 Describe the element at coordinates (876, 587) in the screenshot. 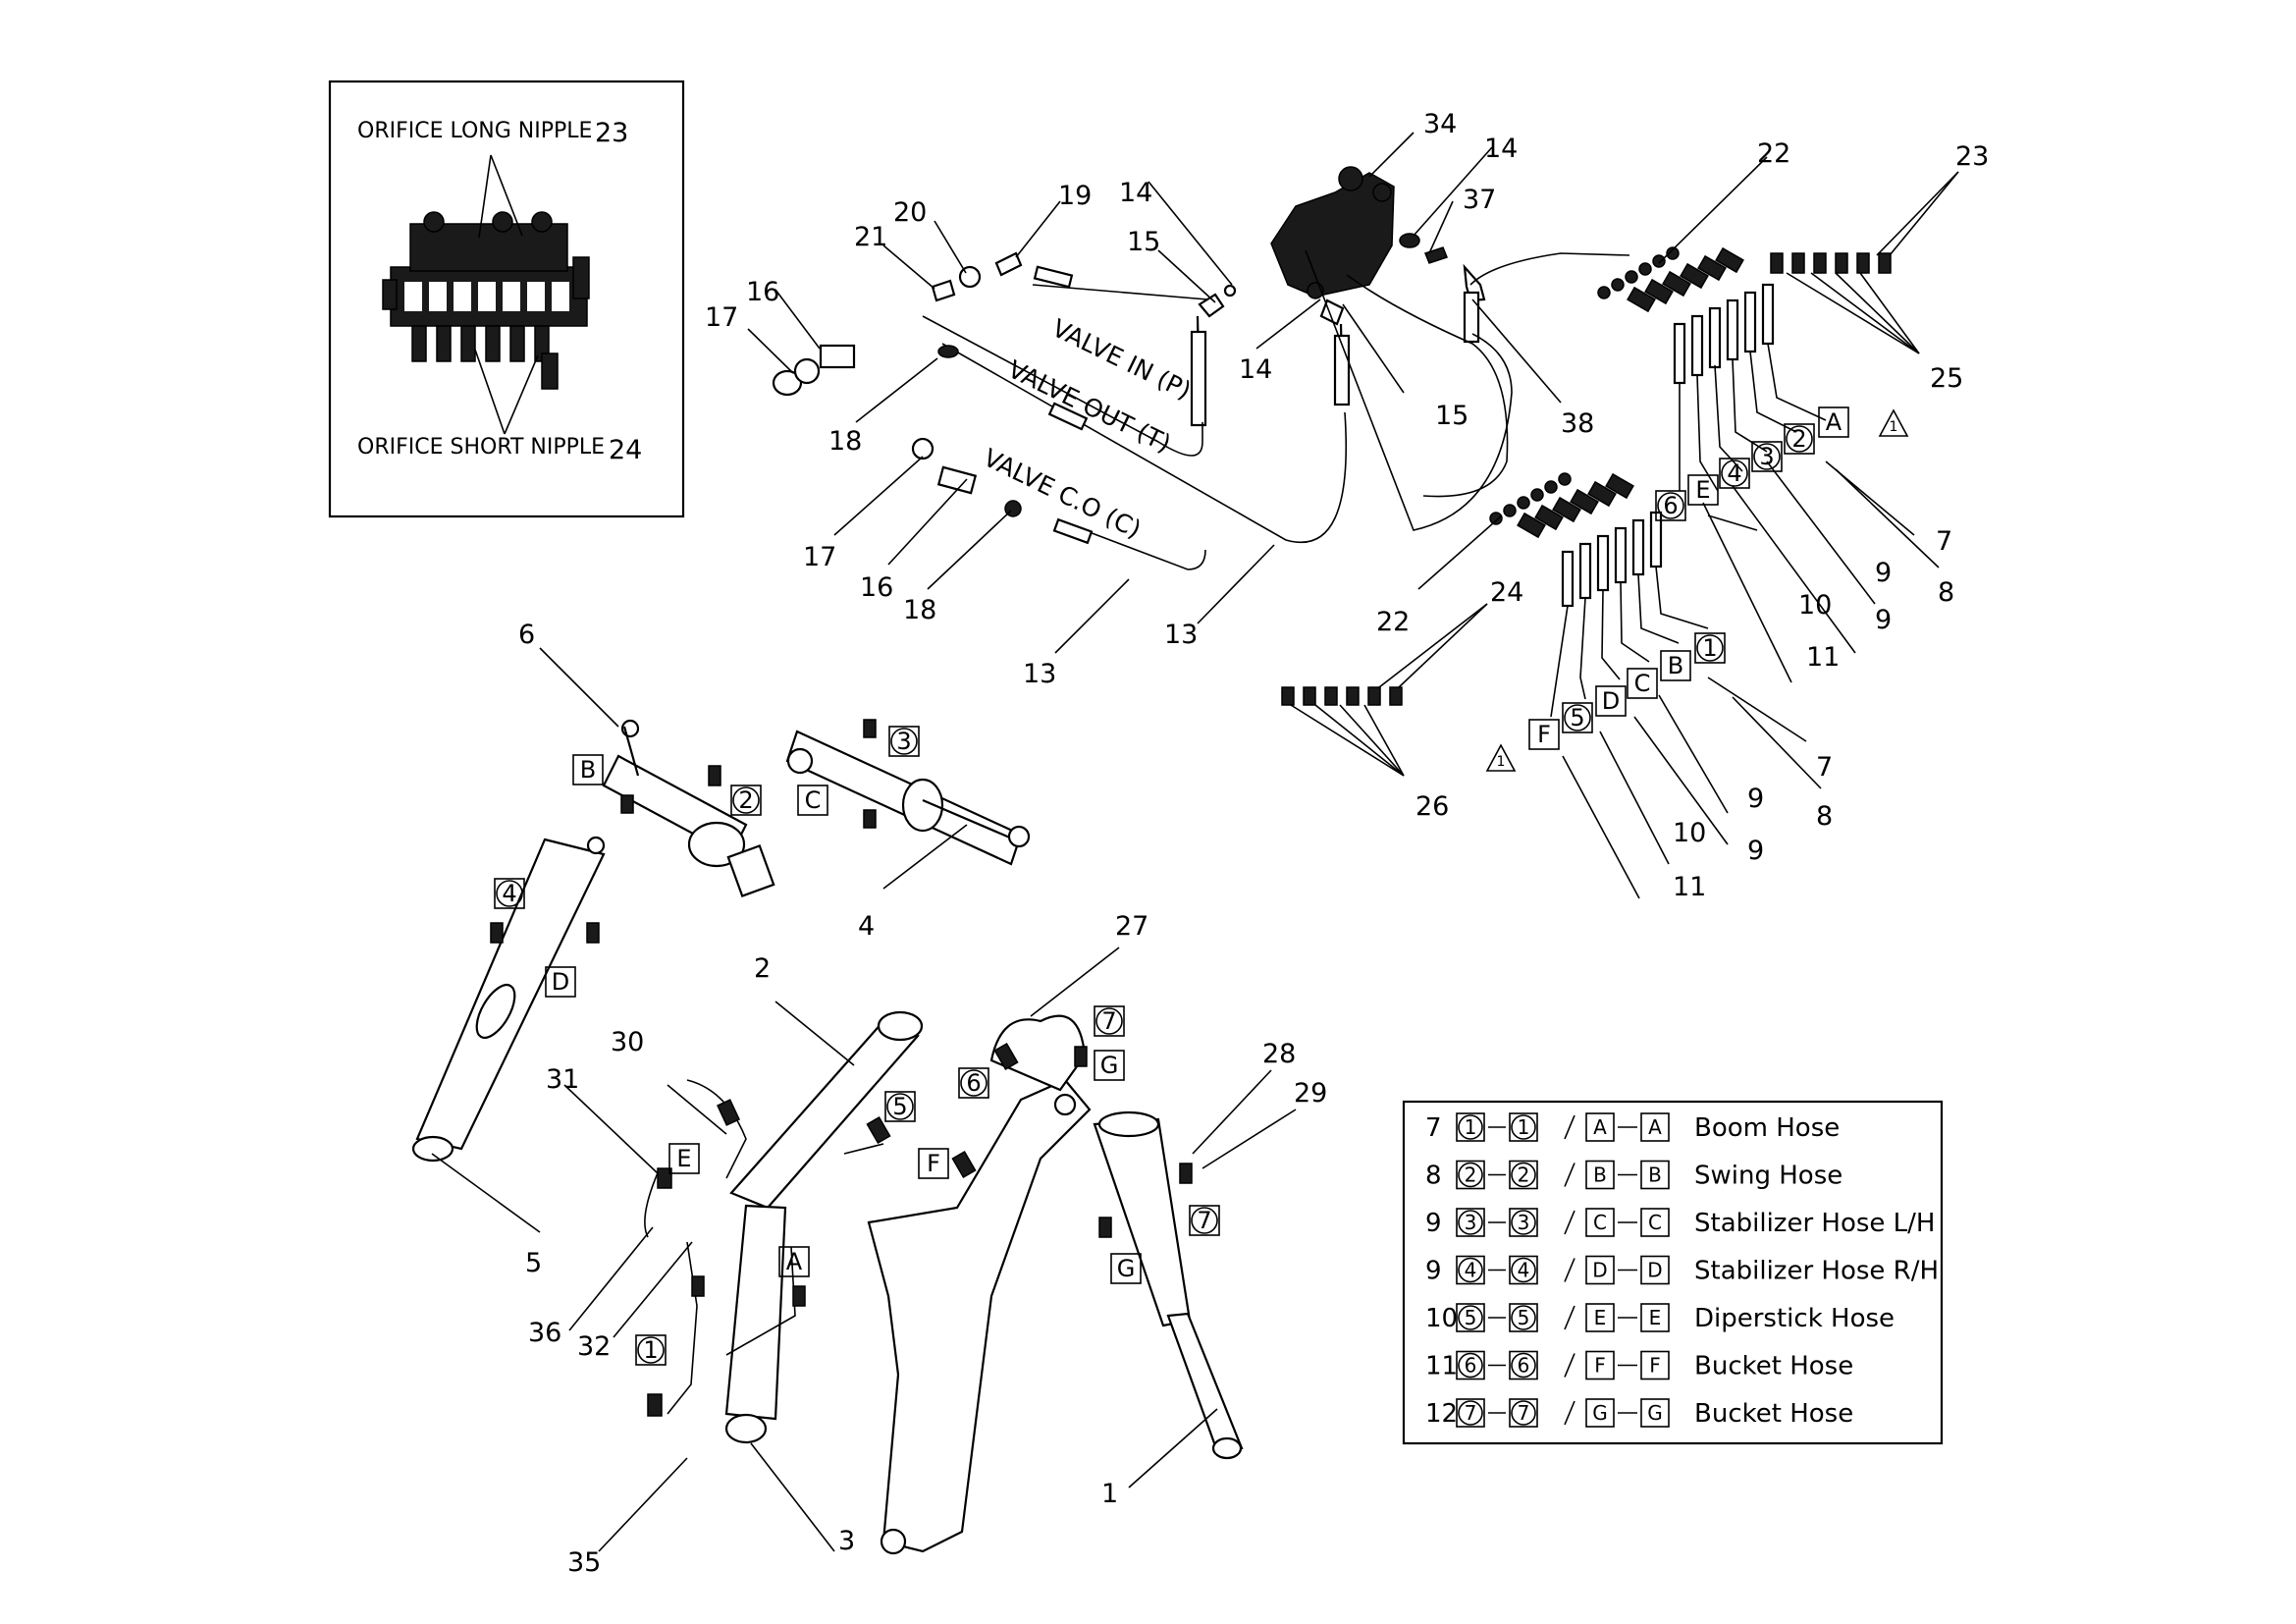

I see `callout-16: 16` at that location.